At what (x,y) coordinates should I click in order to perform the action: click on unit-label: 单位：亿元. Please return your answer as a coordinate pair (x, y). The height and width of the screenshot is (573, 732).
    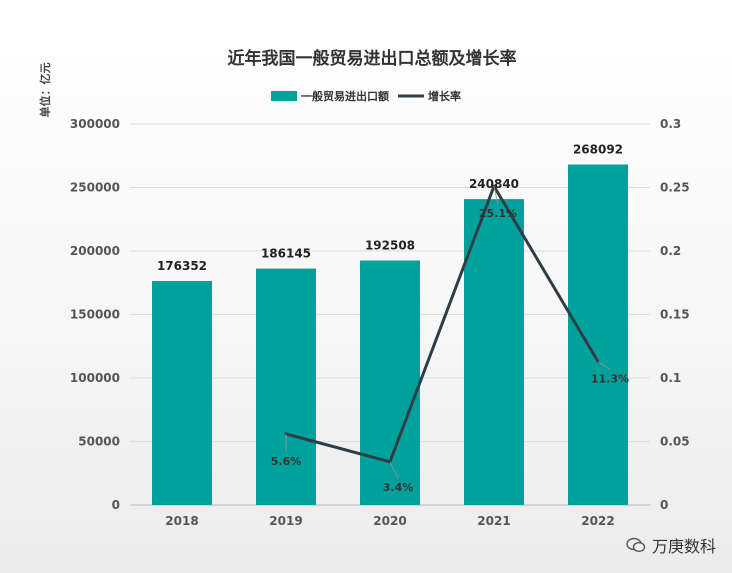
    Looking at the image, I should click on (45, 90).